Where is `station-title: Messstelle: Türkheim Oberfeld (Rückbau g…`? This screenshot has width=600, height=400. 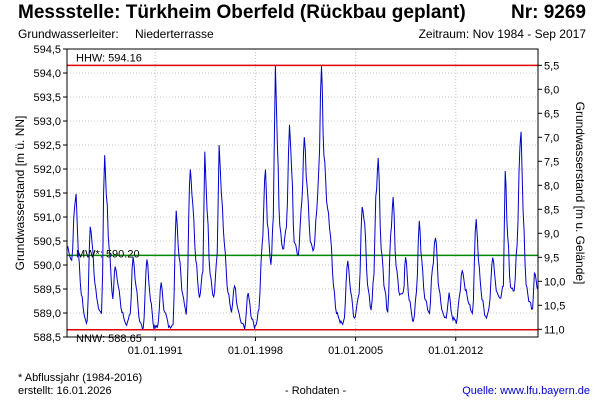
station-title: Messstelle: Türkheim Oberfeld (Rückbau g… is located at coordinates (242, 12).